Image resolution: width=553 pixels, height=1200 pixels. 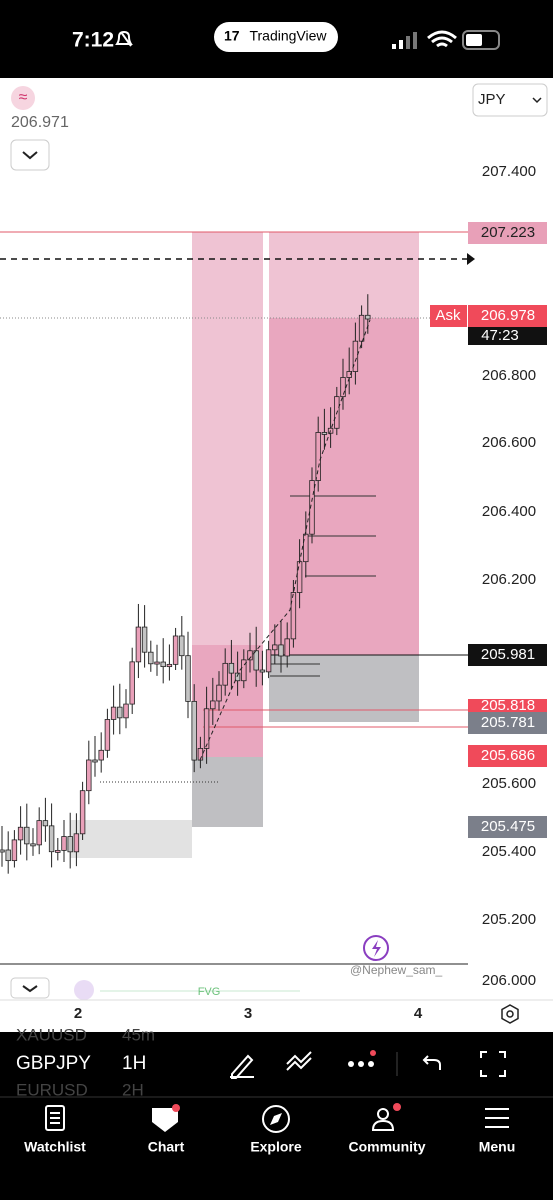 I want to click on prev-symbol: XAUUSD, so click(x=51, y=1034).